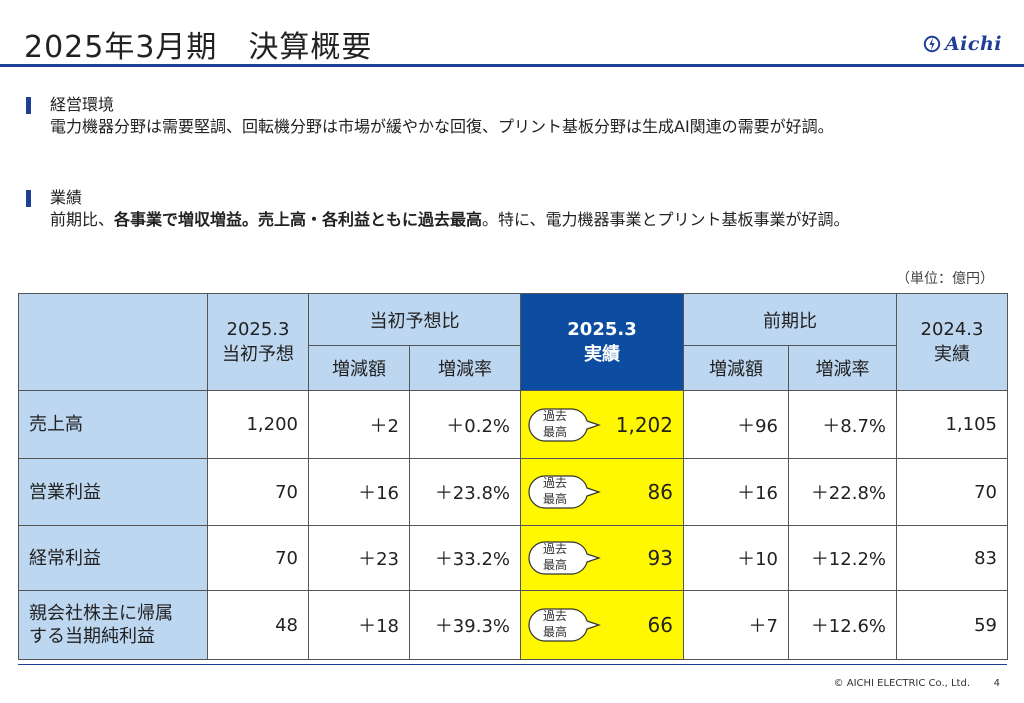 The width and height of the screenshot is (1024, 703). Describe the element at coordinates (113, 342) in the screenshot. I see `table-corner` at that location.